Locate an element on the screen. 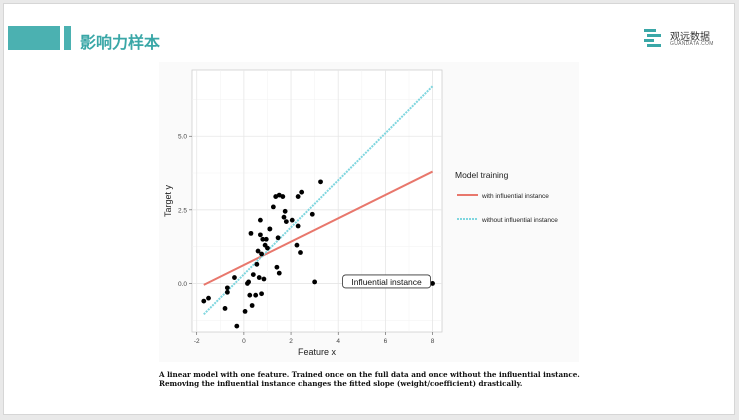 This screenshot has width=739, height=420. logo-icon is located at coordinates (652, 38).